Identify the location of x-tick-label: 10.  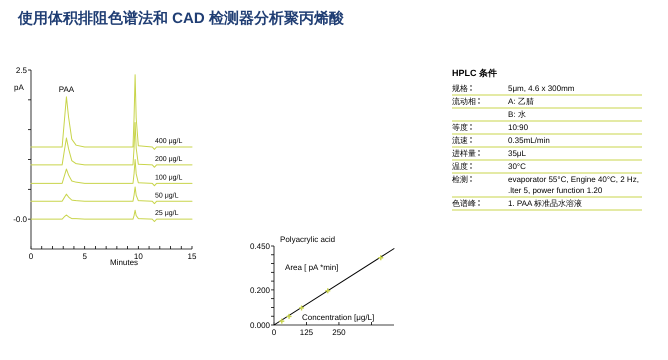
(139, 256).